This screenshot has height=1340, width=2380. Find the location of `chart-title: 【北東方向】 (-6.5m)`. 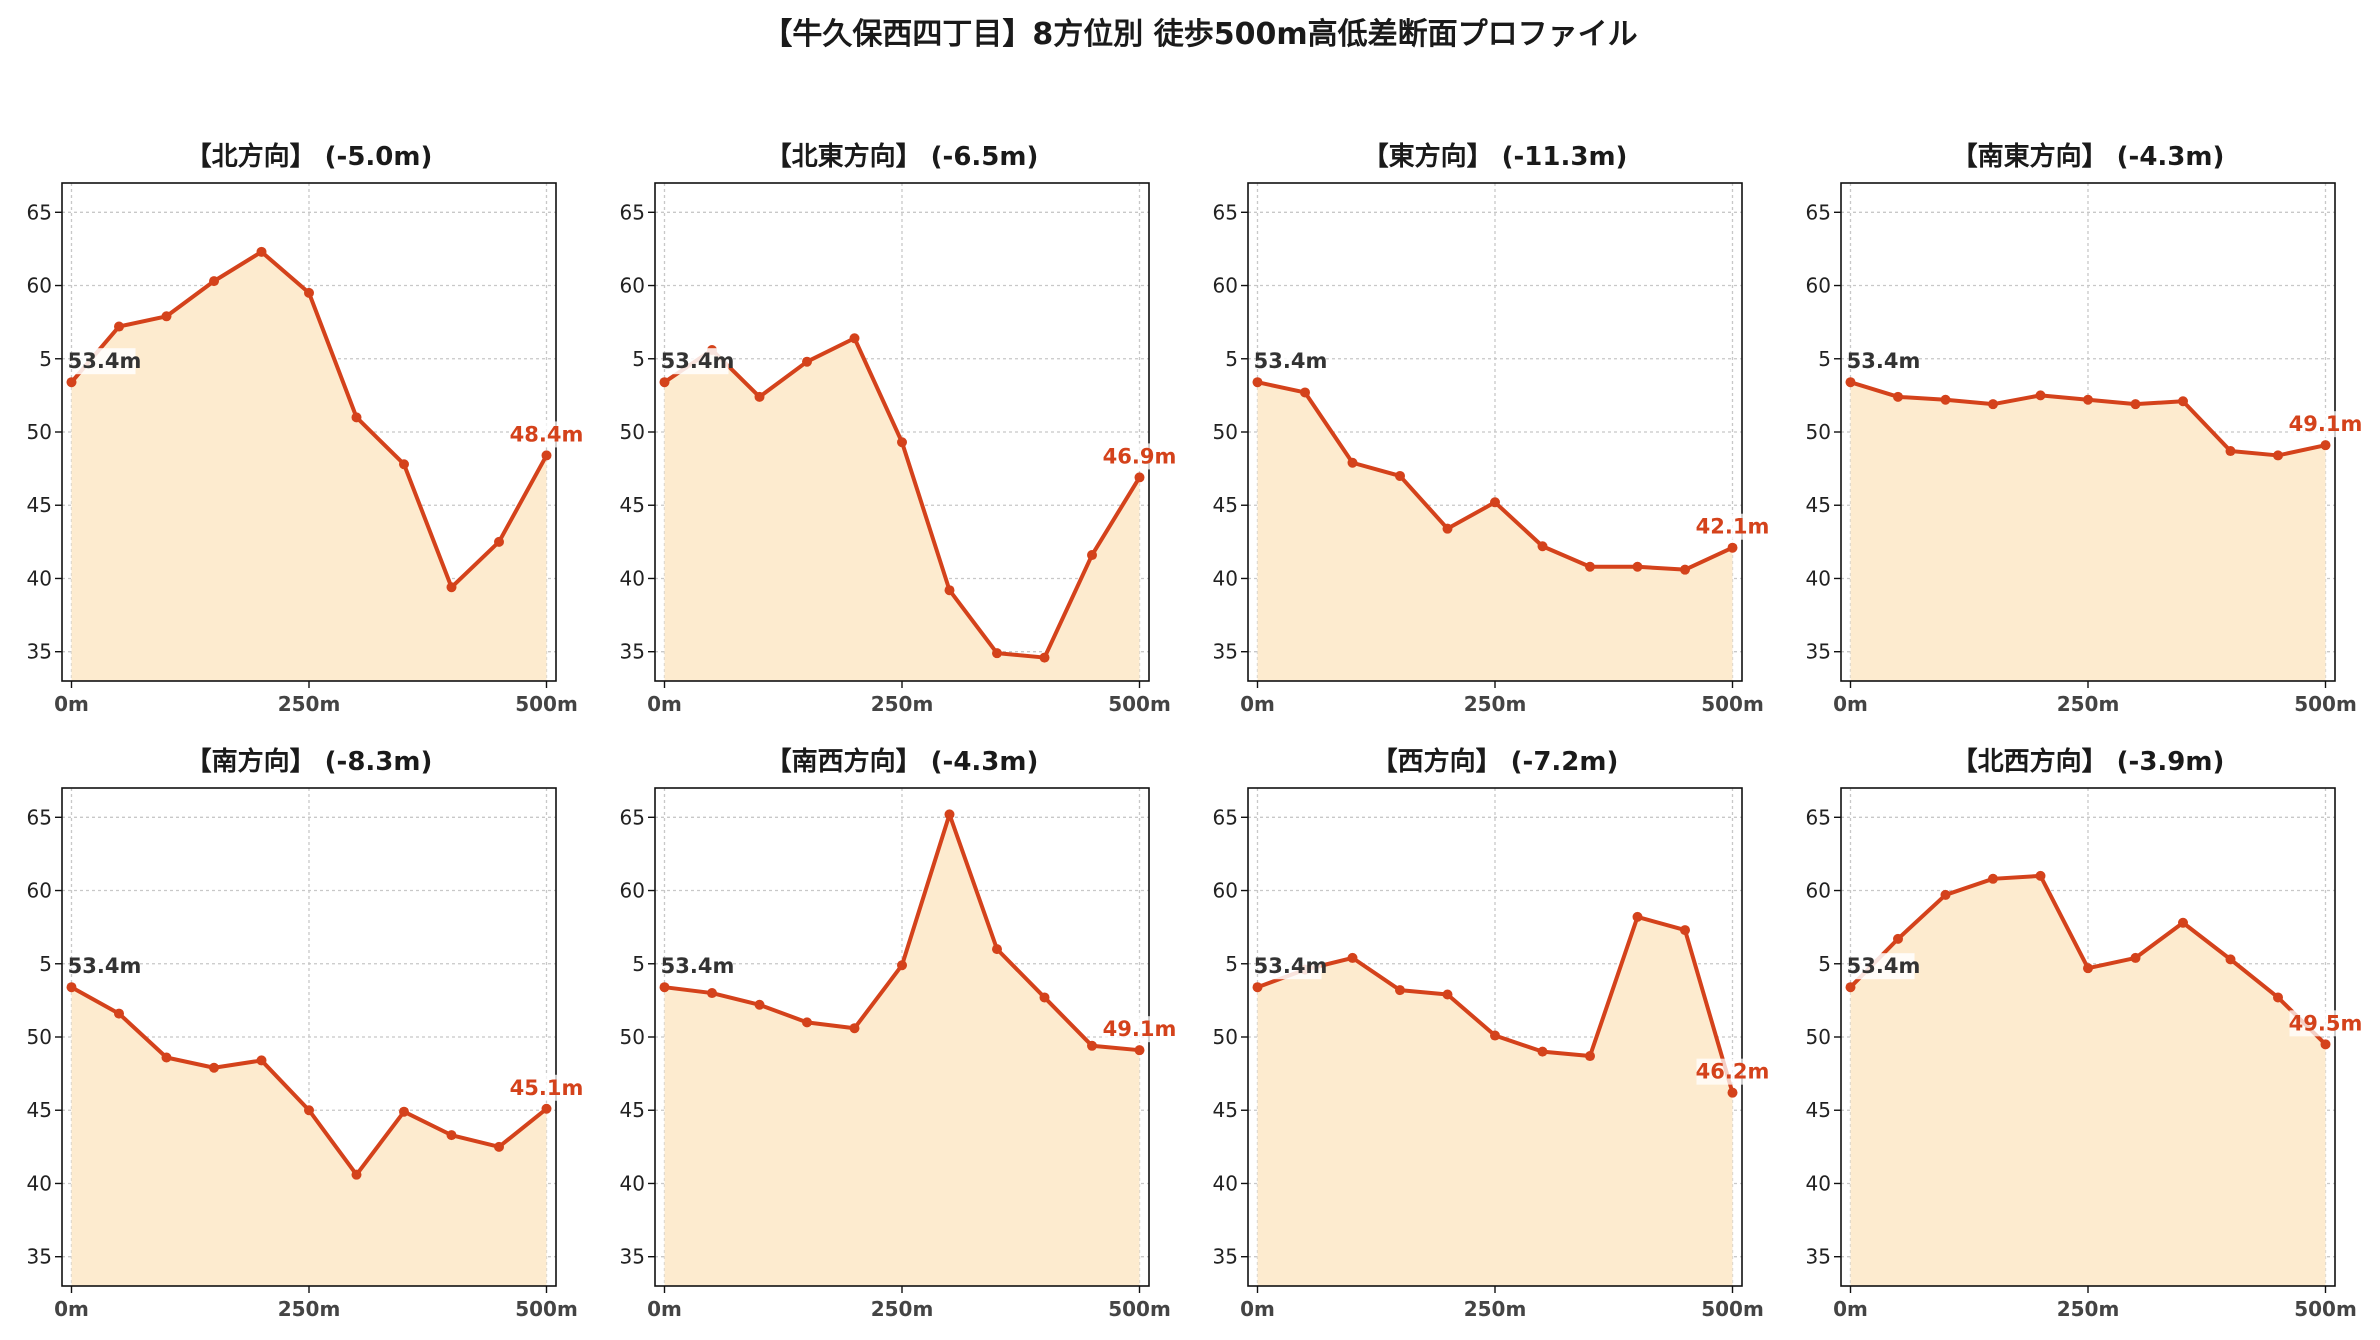

chart-title: 【北東方向】 (-6.5m) is located at coordinates (902, 156).